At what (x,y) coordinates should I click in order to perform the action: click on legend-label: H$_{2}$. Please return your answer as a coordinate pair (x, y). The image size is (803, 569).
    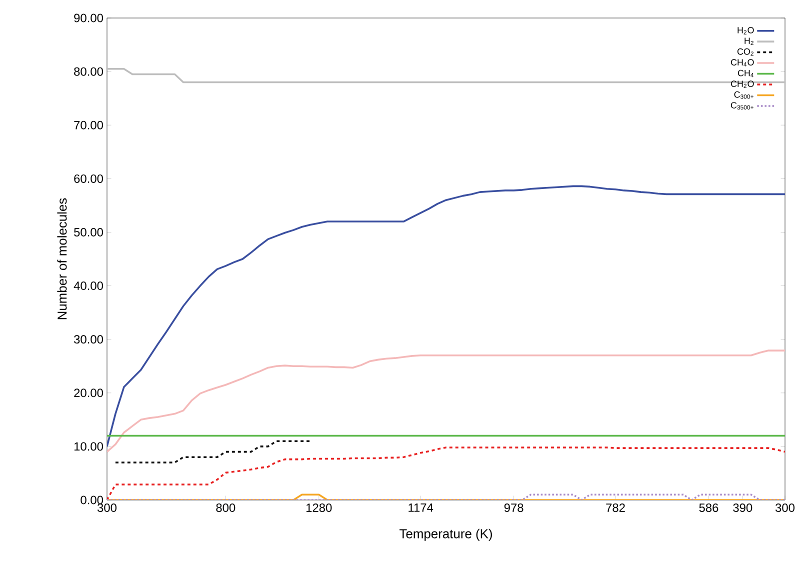
    Looking at the image, I should click on (749, 41).